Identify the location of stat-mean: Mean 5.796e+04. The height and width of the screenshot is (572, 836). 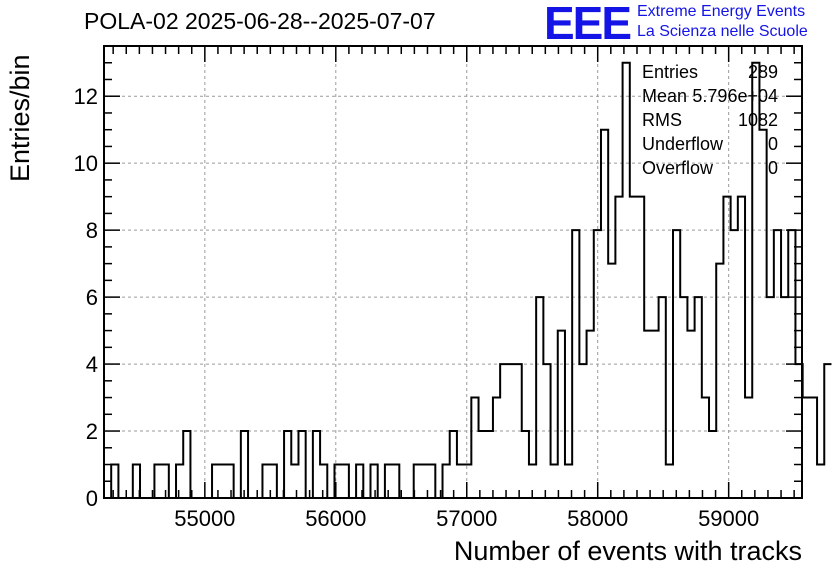
(710, 96).